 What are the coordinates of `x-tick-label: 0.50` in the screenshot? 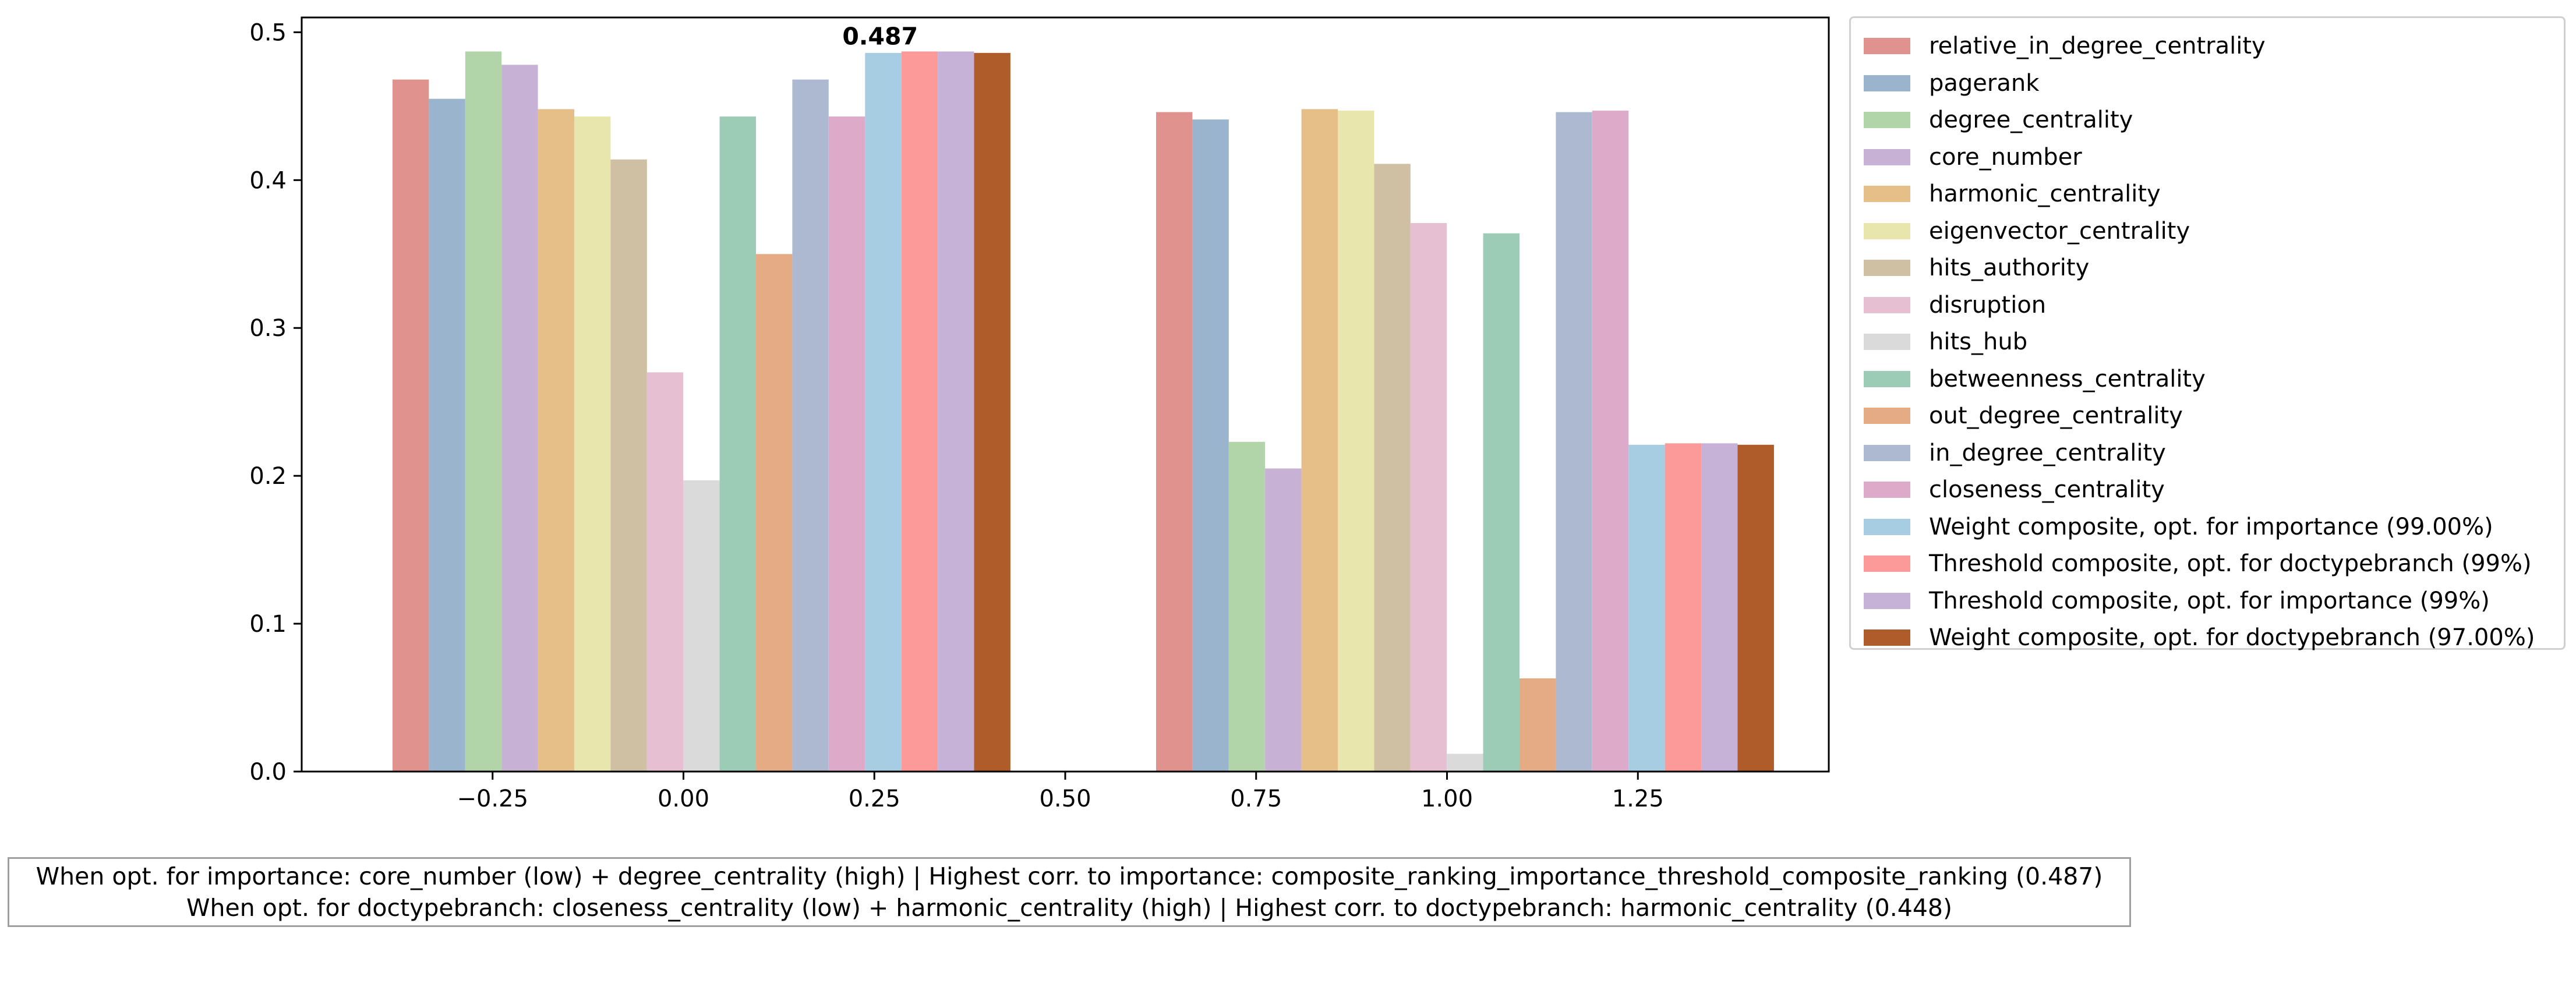 It's located at (1065, 799).